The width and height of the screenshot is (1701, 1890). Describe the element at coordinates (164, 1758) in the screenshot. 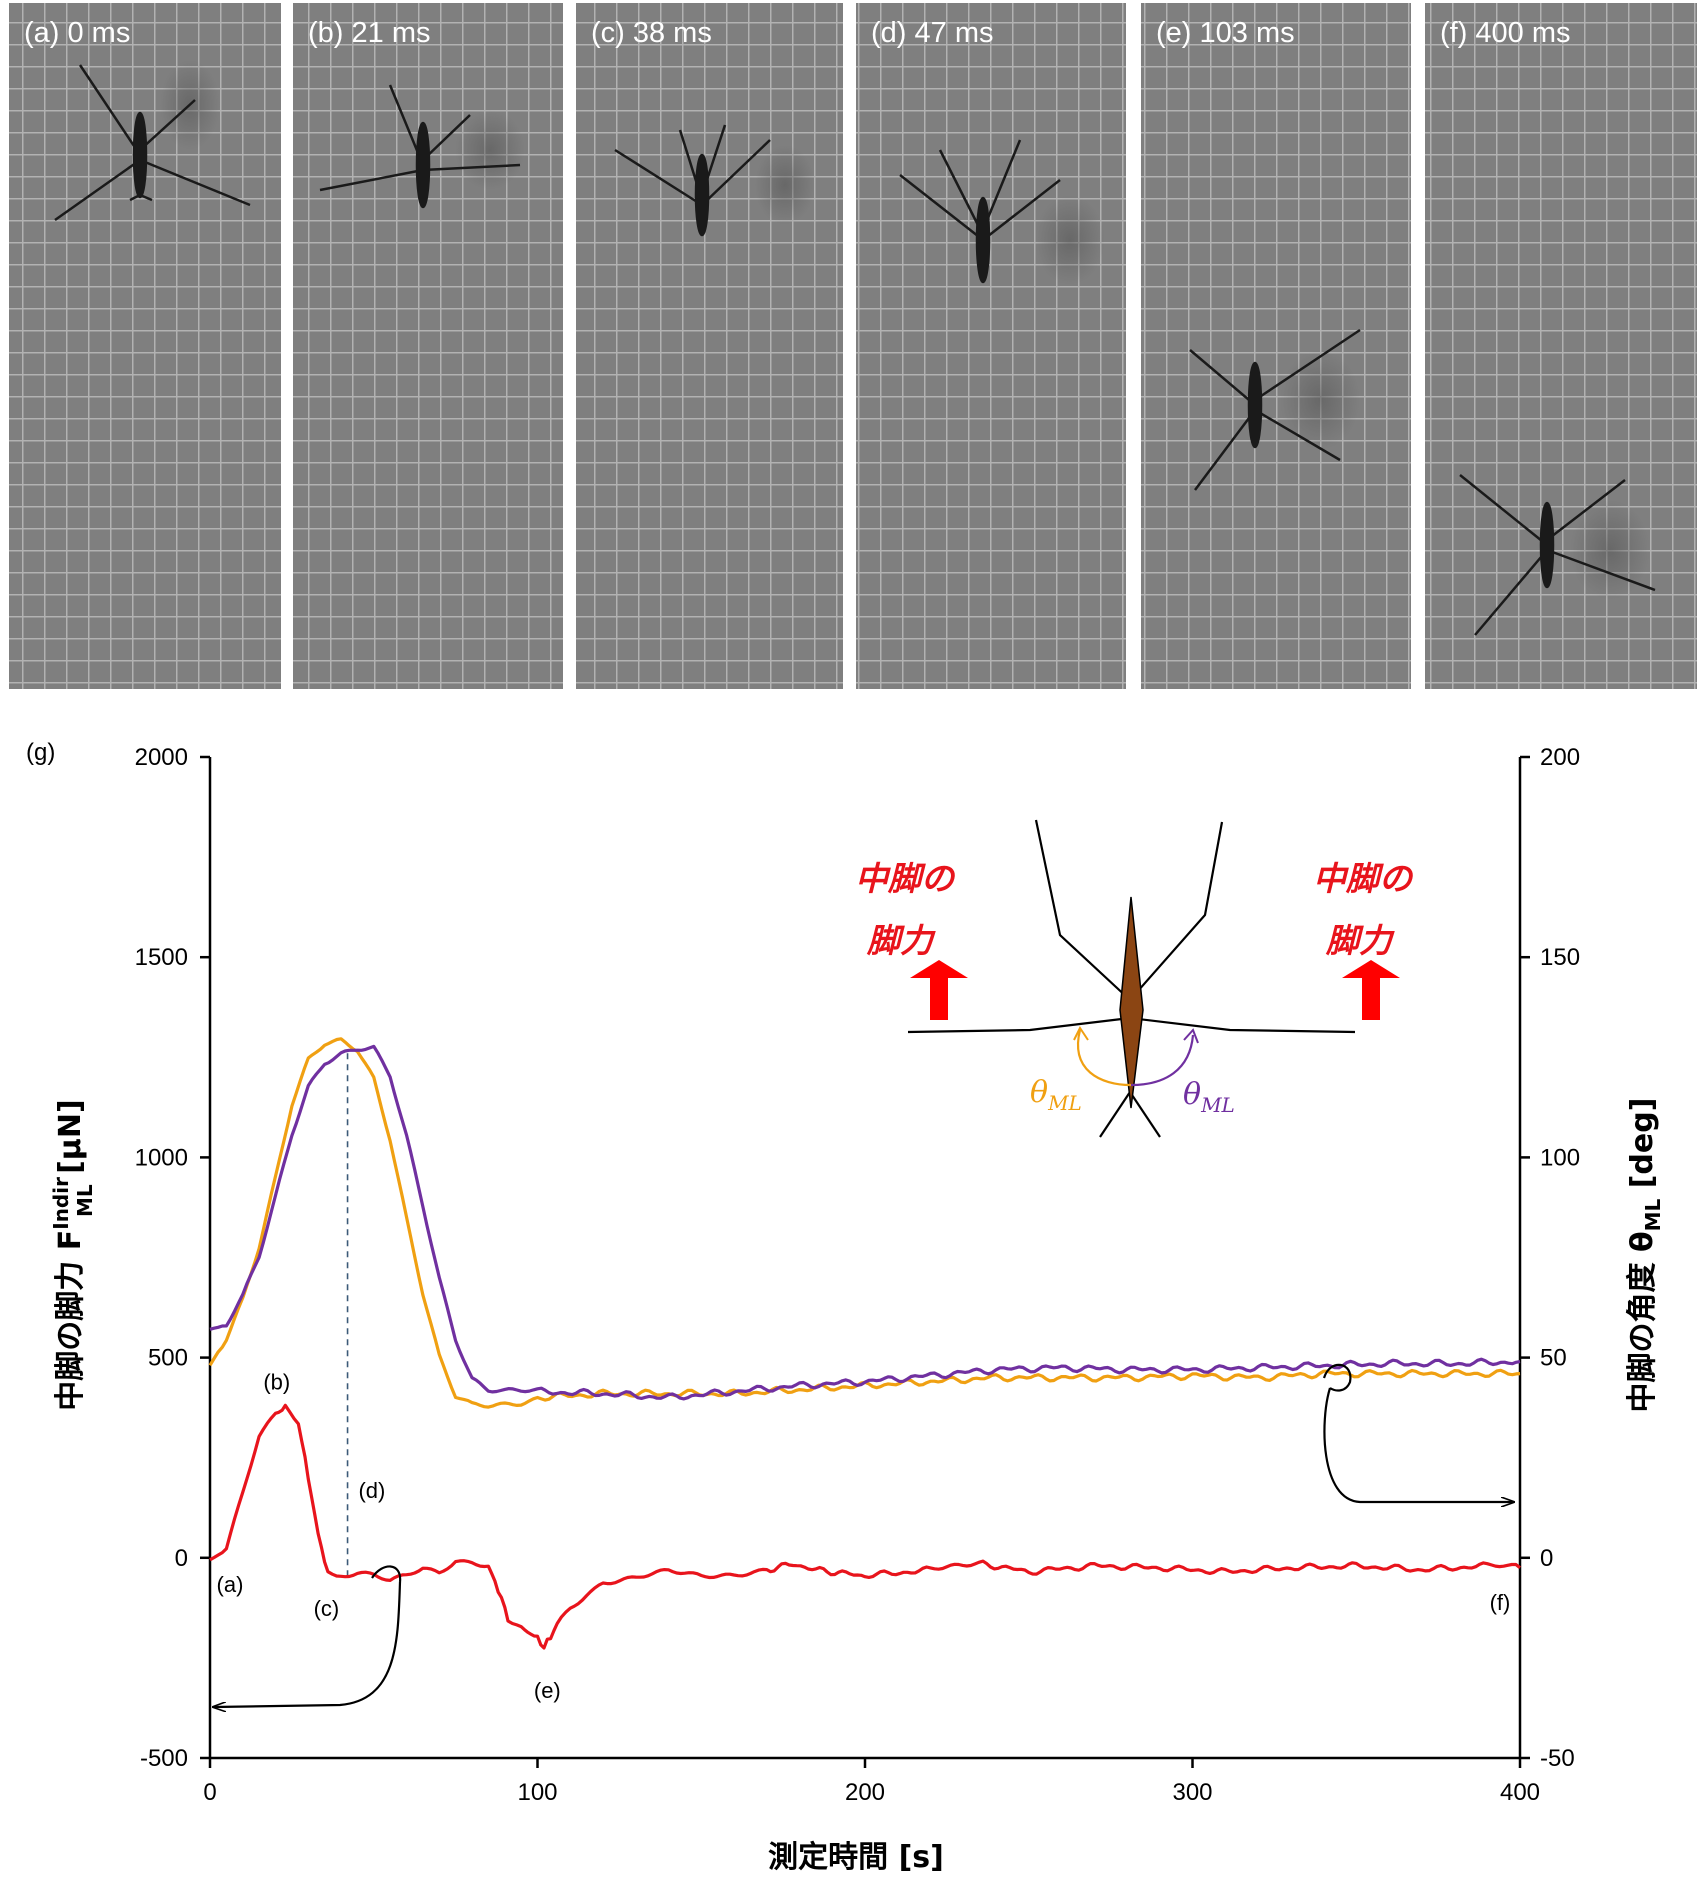

I see `y-tick-label-left: -500` at that location.